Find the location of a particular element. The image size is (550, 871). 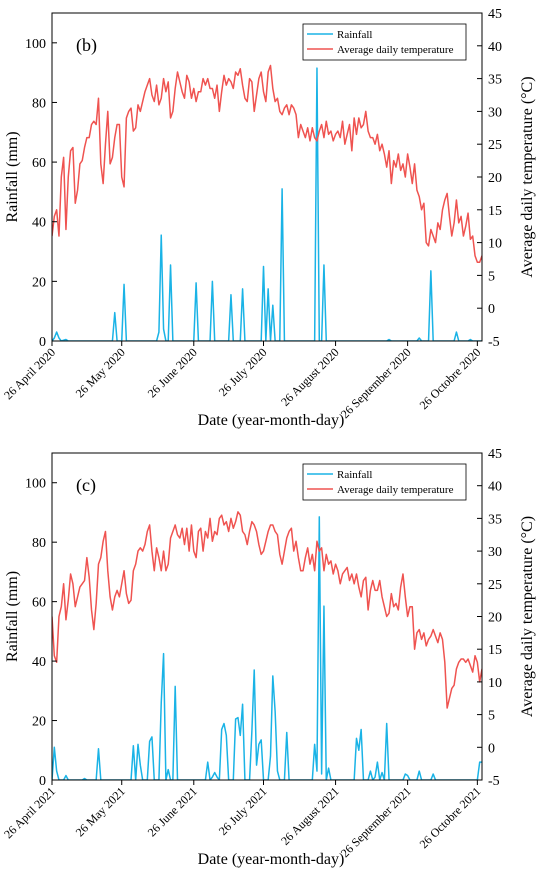

x-tick-label: 26 June 2020 is located at coordinates (172, 372).